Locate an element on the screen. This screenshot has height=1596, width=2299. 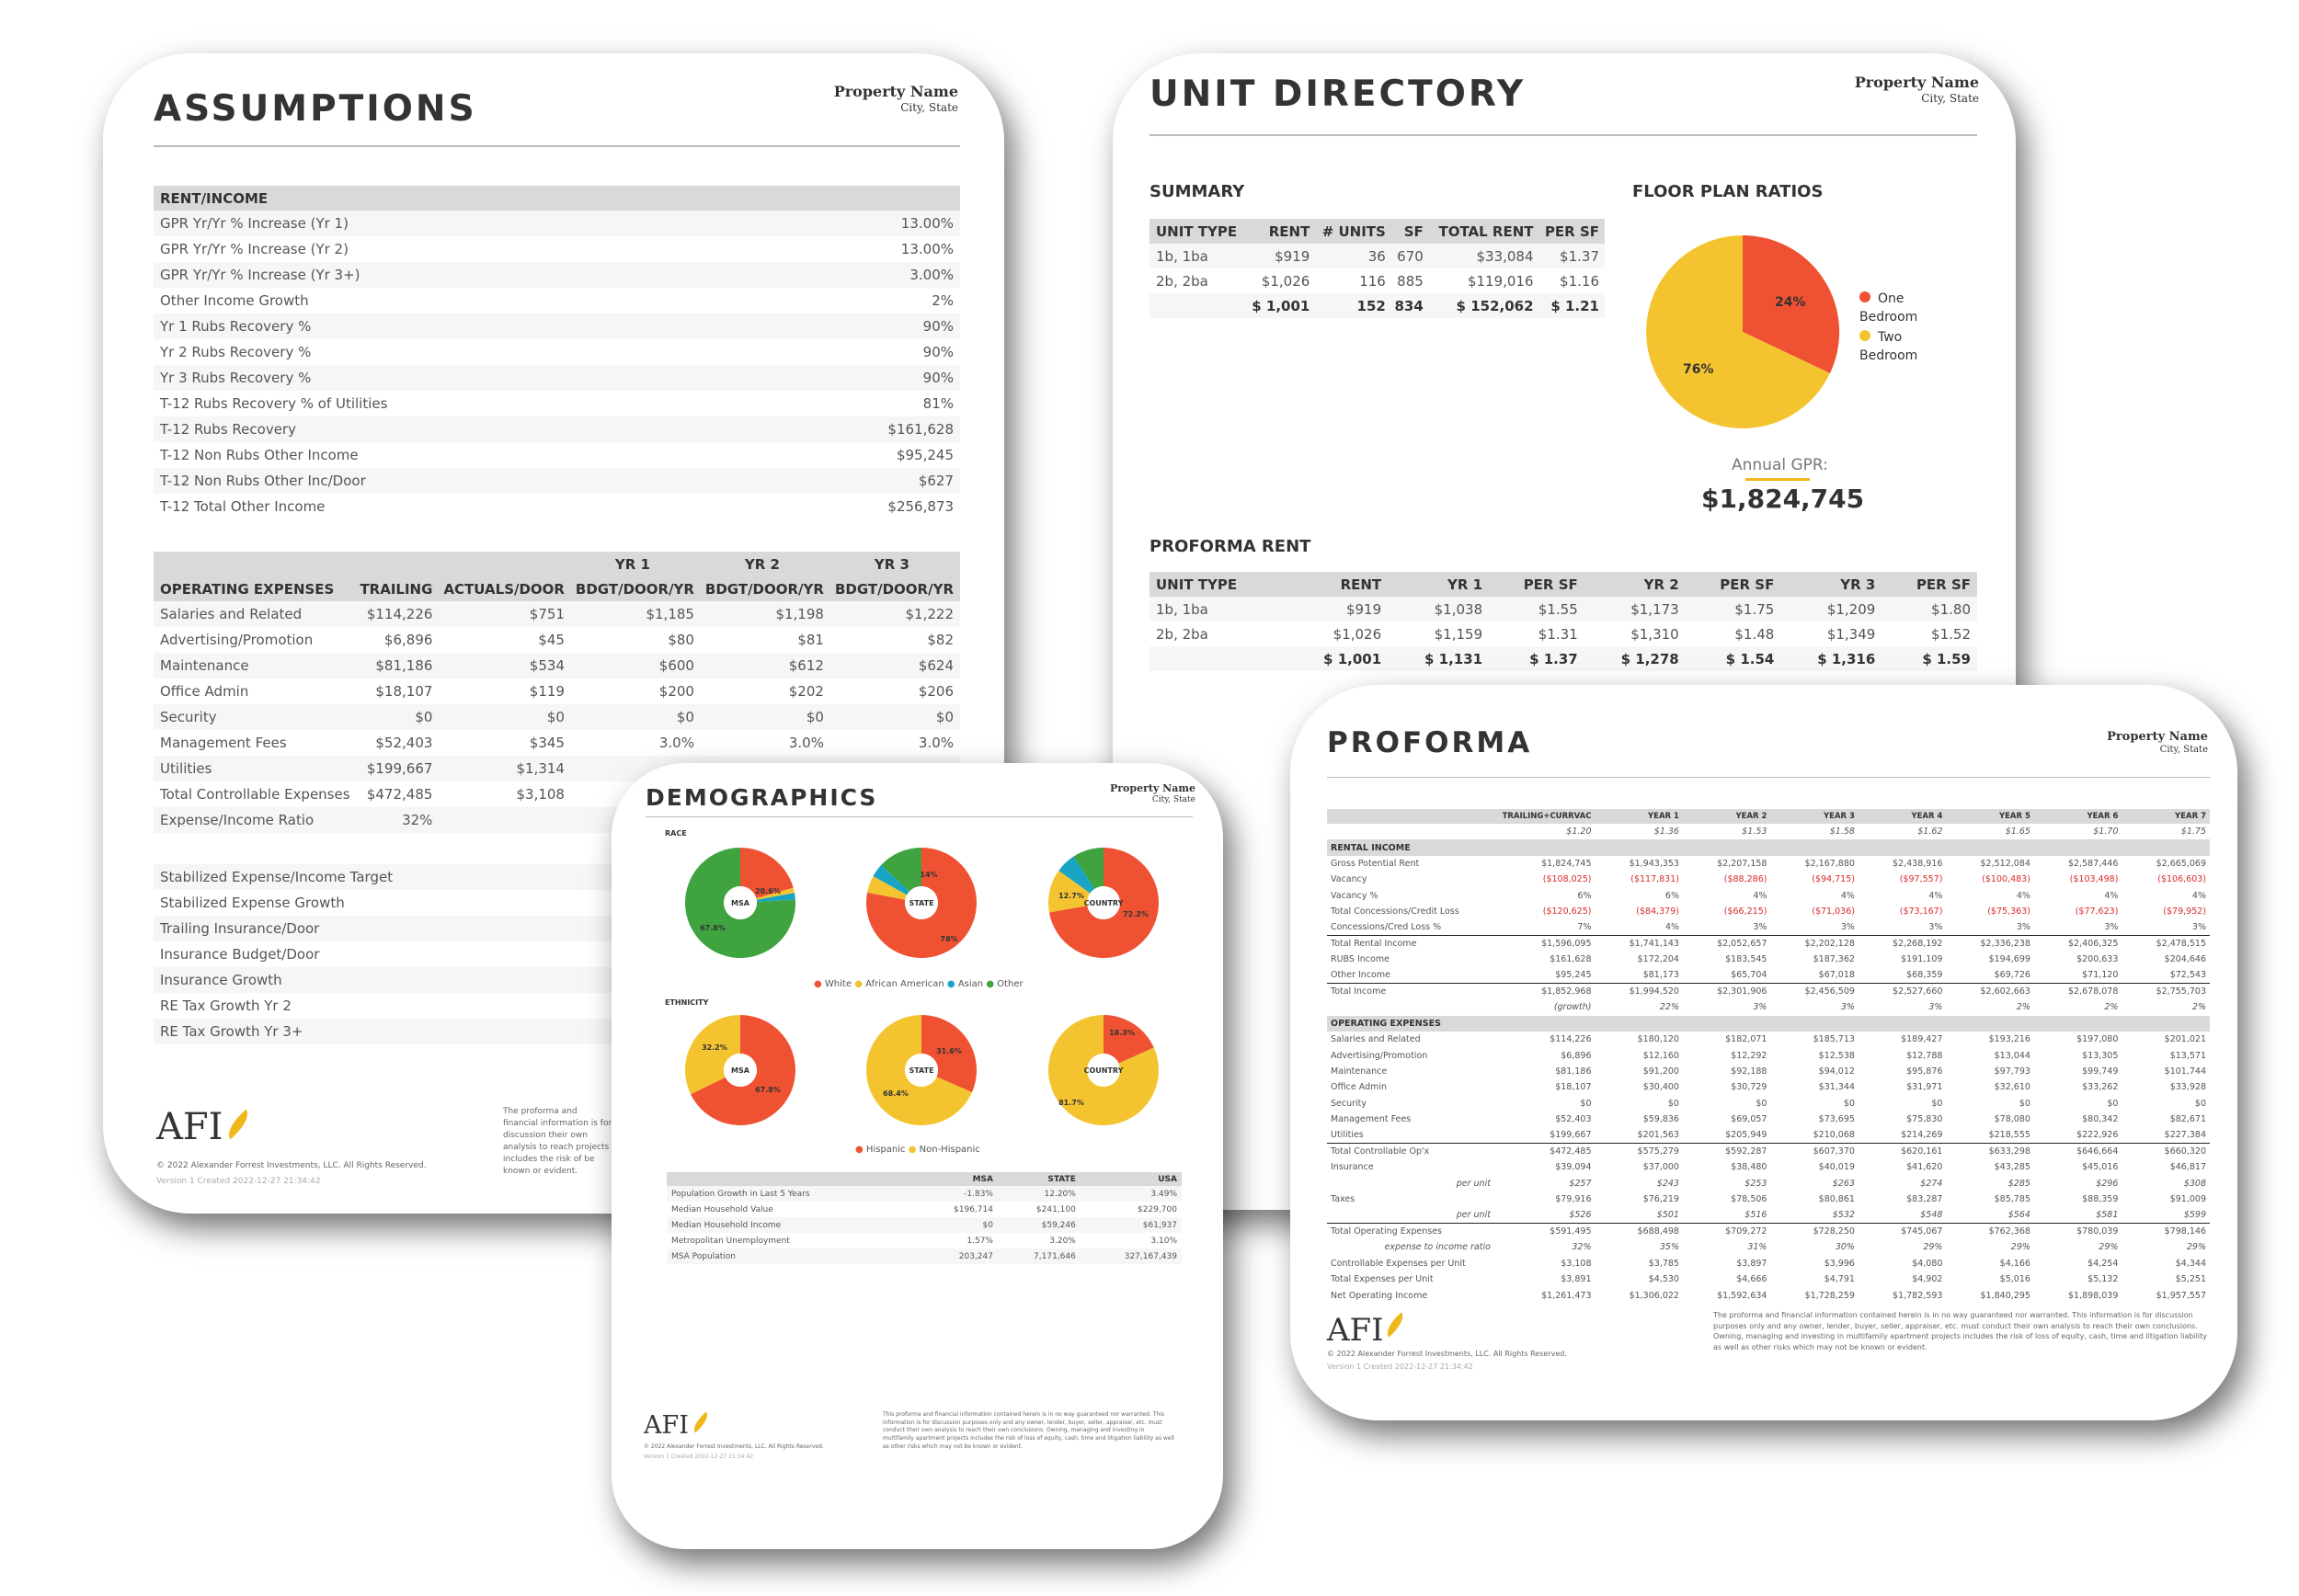
table-row: Other Income Growth 2% is located at coordinates (557, 301).